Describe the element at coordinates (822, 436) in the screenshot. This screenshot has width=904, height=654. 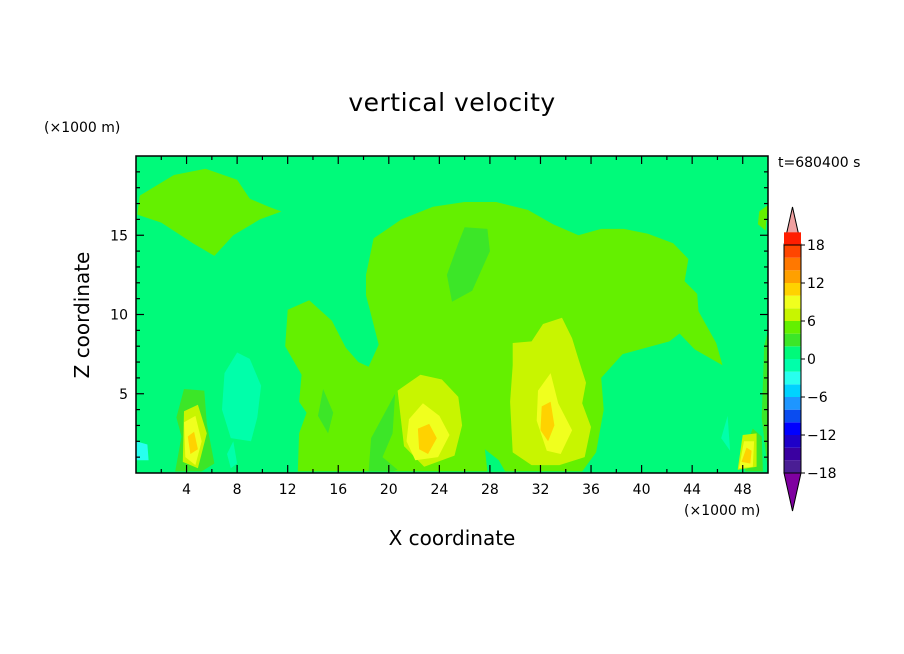
I see `colorbar-label: −12` at that location.